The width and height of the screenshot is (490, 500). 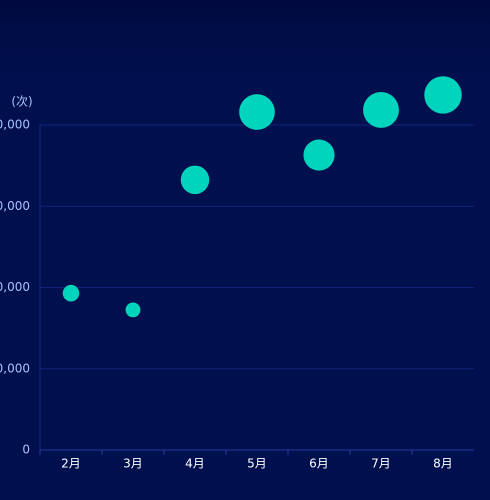 I want to click on y-tick-label: 0, so click(x=26, y=450).